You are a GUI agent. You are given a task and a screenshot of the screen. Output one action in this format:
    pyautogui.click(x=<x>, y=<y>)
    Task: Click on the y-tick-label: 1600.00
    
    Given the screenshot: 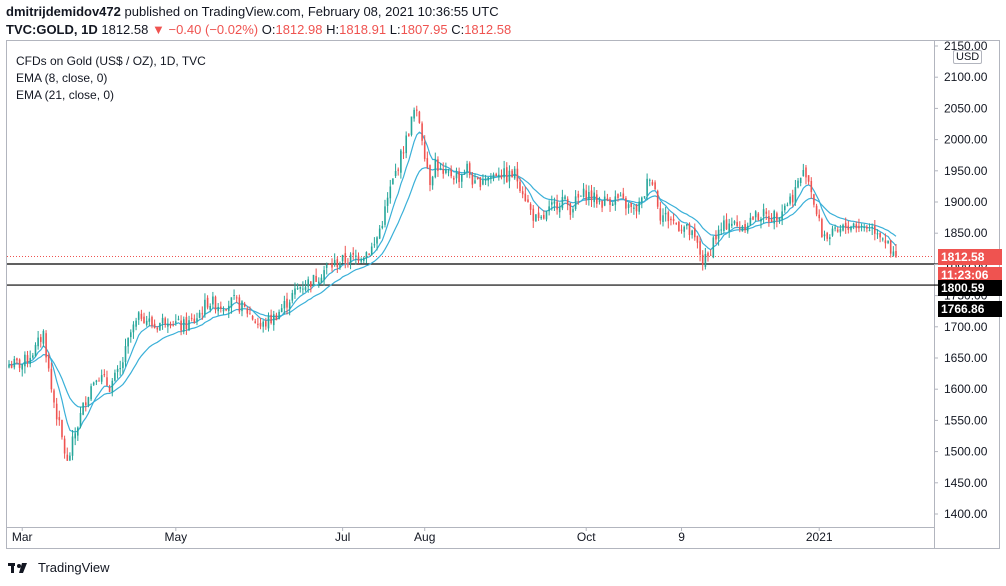 What is the action you would take?
    pyautogui.click(x=966, y=389)
    